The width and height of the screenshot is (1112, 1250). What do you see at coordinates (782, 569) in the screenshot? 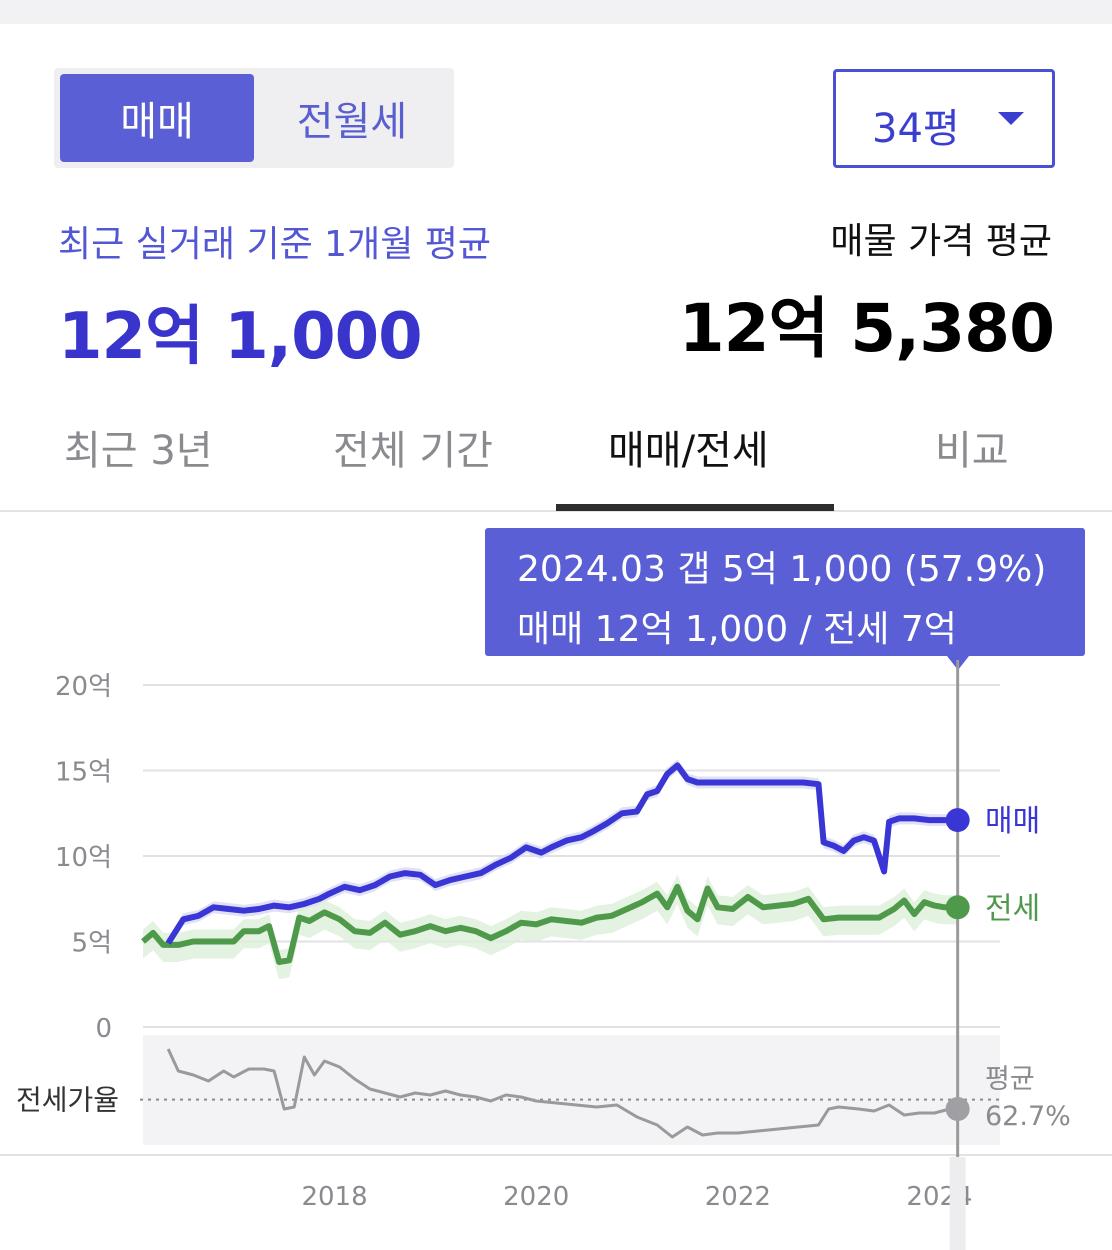
I see `tooltip-gap-line: 2024.03 갭 5억 1,000 (57.9%)` at bounding box center [782, 569].